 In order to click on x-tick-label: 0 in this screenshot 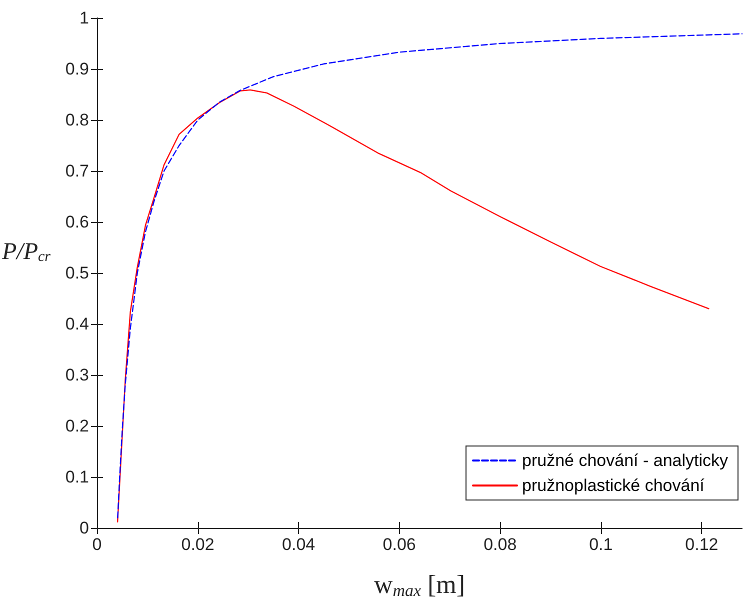, I will do `click(97, 544)`.